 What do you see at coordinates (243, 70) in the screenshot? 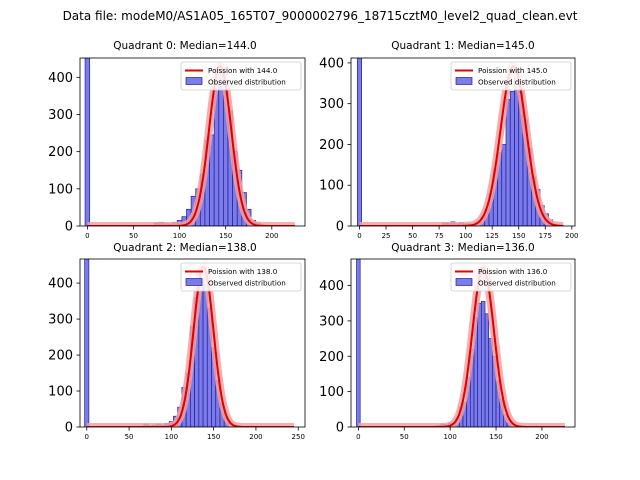
I see `quadrant-0-legend-fit-label: Poission with 144.0` at bounding box center [243, 70].